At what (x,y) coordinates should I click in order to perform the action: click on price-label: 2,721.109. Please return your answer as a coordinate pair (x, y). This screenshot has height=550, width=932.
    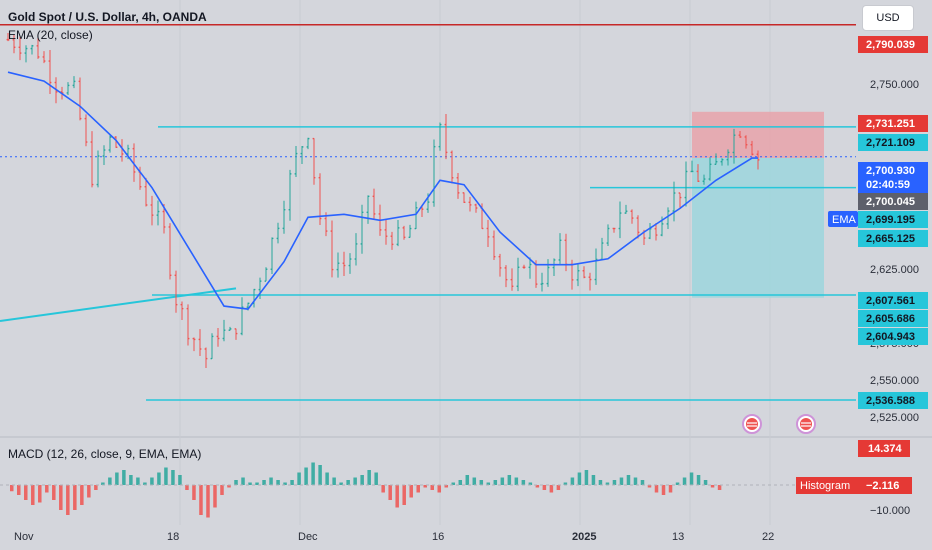
    Looking at the image, I should click on (890, 143).